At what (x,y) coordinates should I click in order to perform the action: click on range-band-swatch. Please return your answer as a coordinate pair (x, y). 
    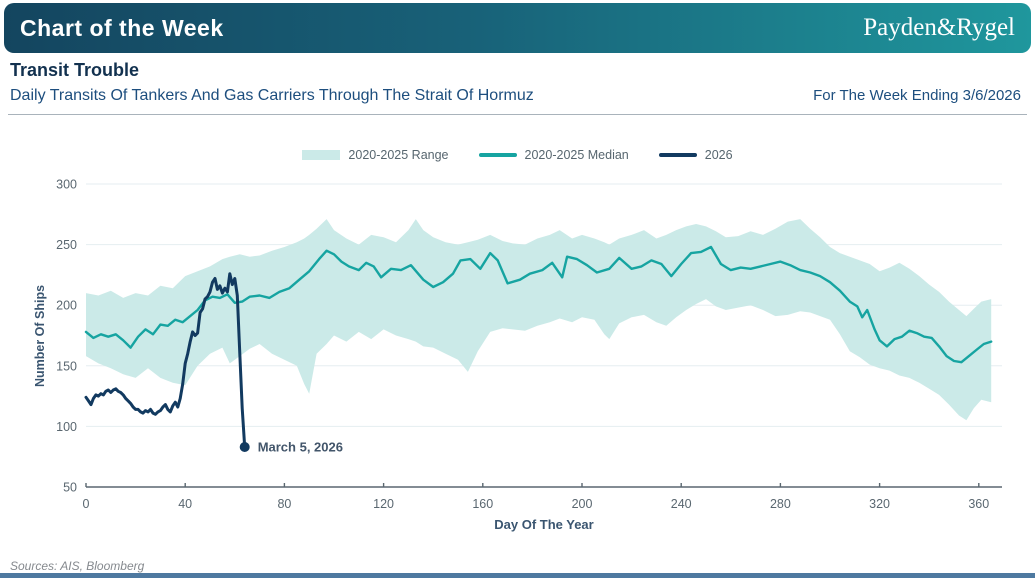
    Looking at the image, I should click on (321, 155).